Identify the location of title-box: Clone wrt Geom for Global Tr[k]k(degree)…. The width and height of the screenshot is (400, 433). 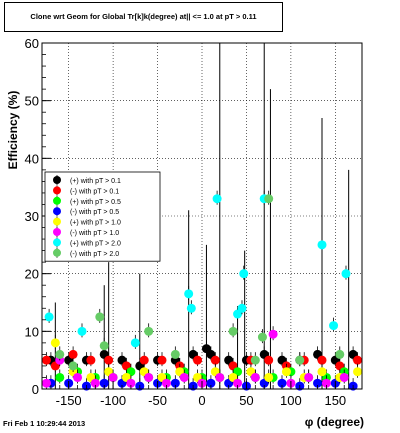
(143, 17).